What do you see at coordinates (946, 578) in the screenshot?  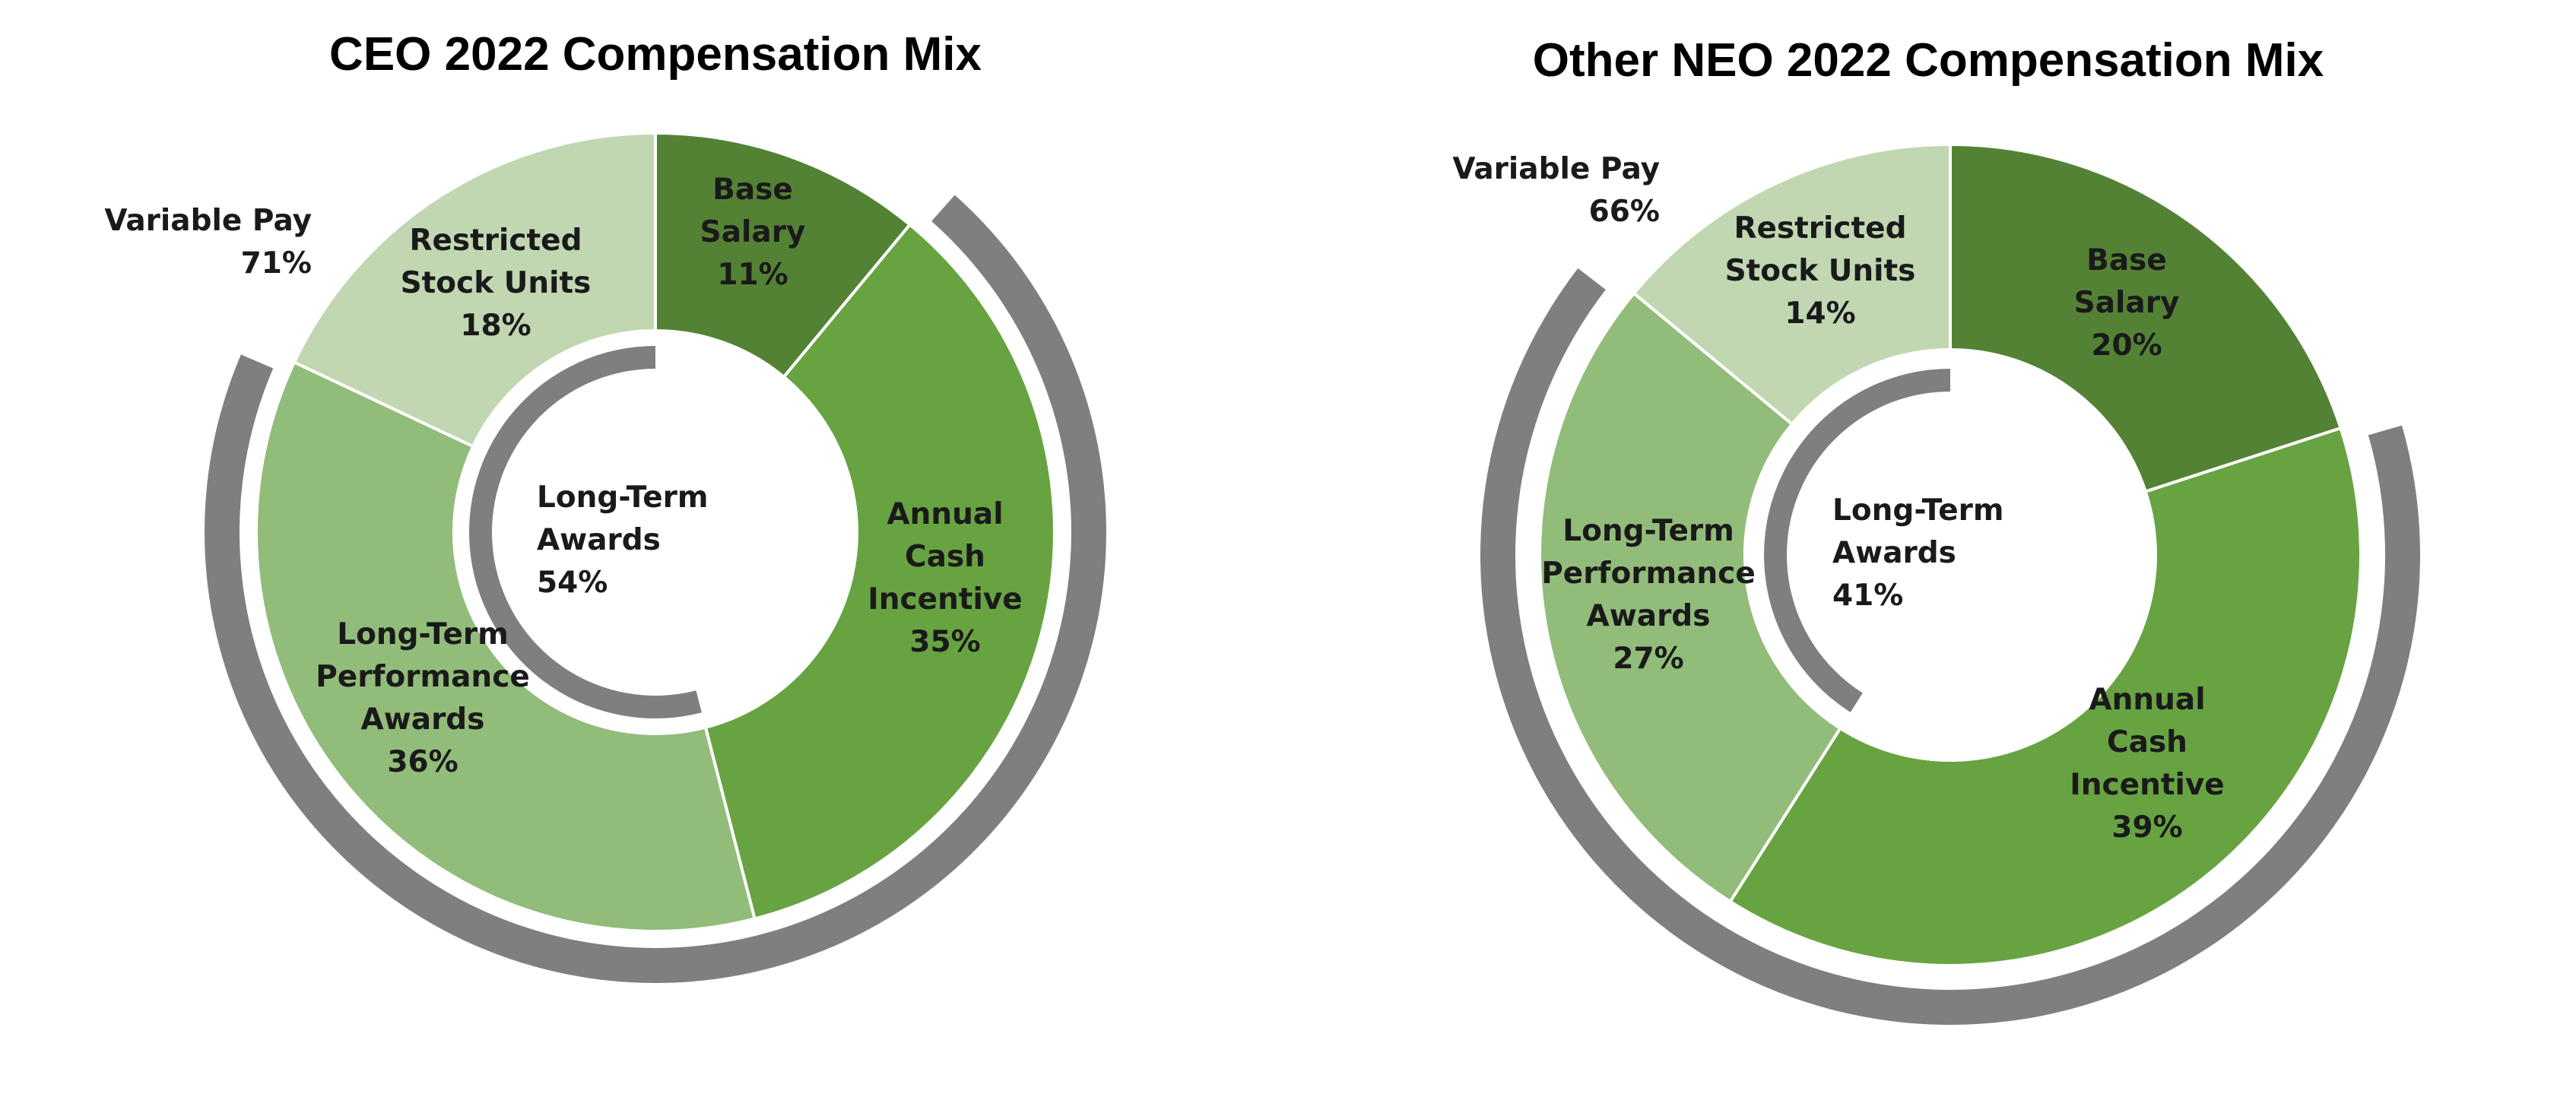 I see `ceo-label-annual-cash-incentive: Annual Cash Incentive 35%` at bounding box center [946, 578].